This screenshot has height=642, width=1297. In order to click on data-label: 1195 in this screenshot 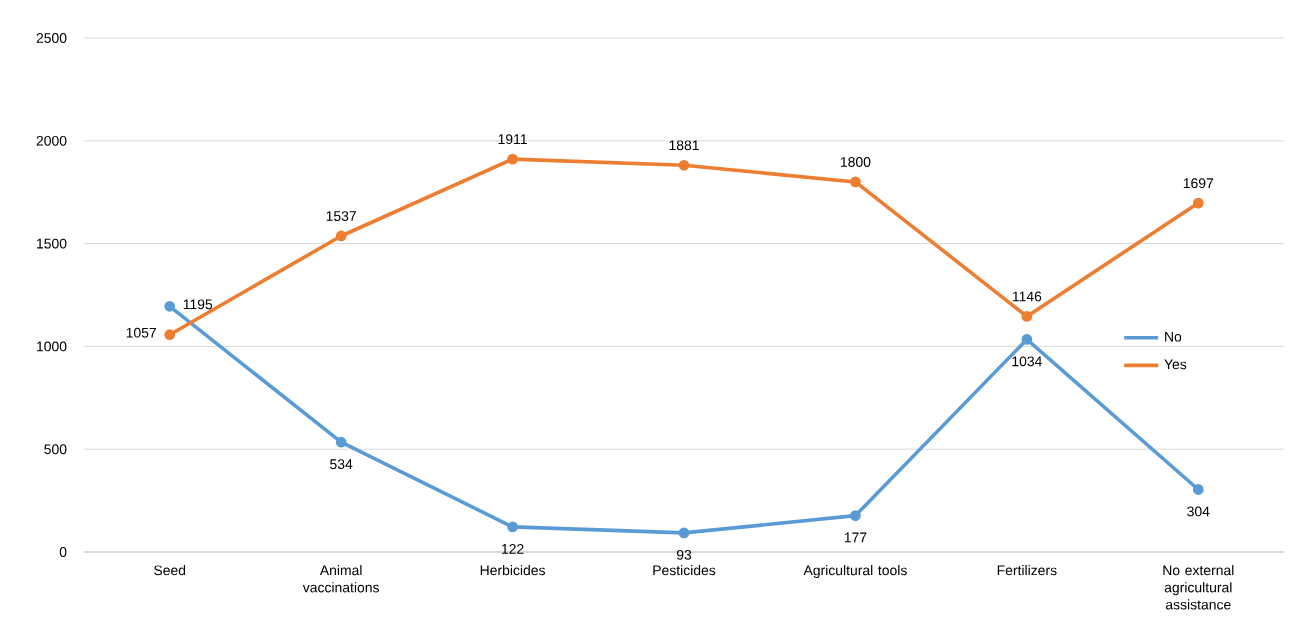, I will do `click(198, 304)`.